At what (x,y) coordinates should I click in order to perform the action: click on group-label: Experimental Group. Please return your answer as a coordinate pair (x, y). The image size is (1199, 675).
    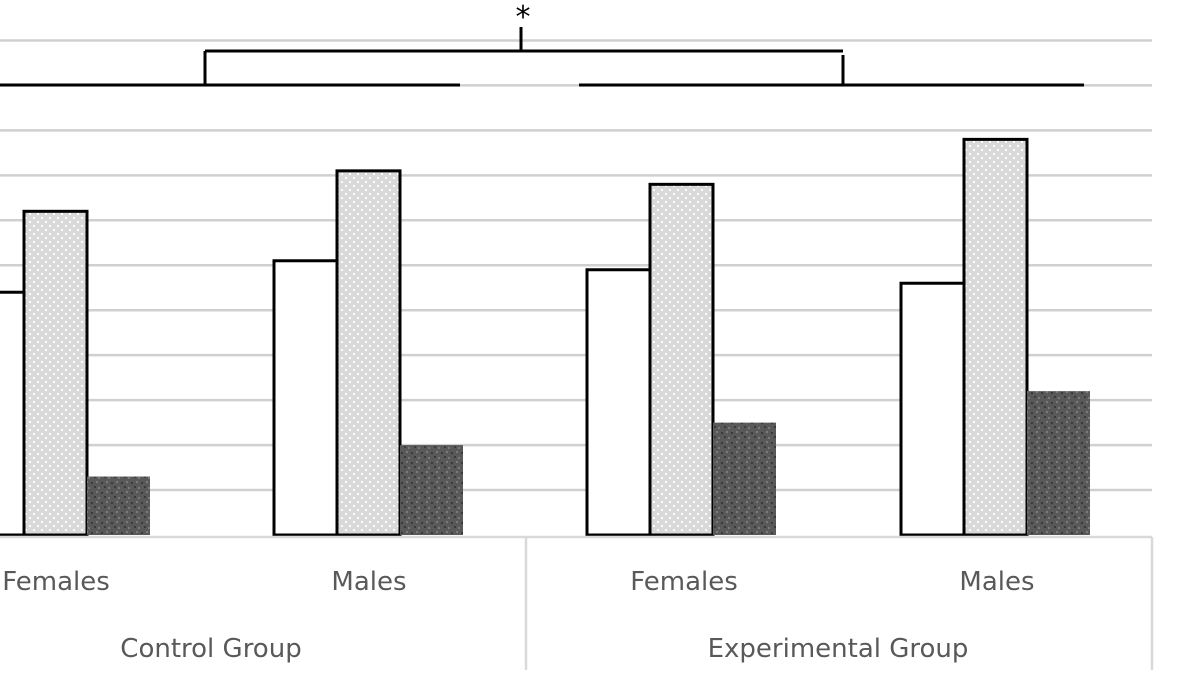
    Looking at the image, I should click on (838, 649).